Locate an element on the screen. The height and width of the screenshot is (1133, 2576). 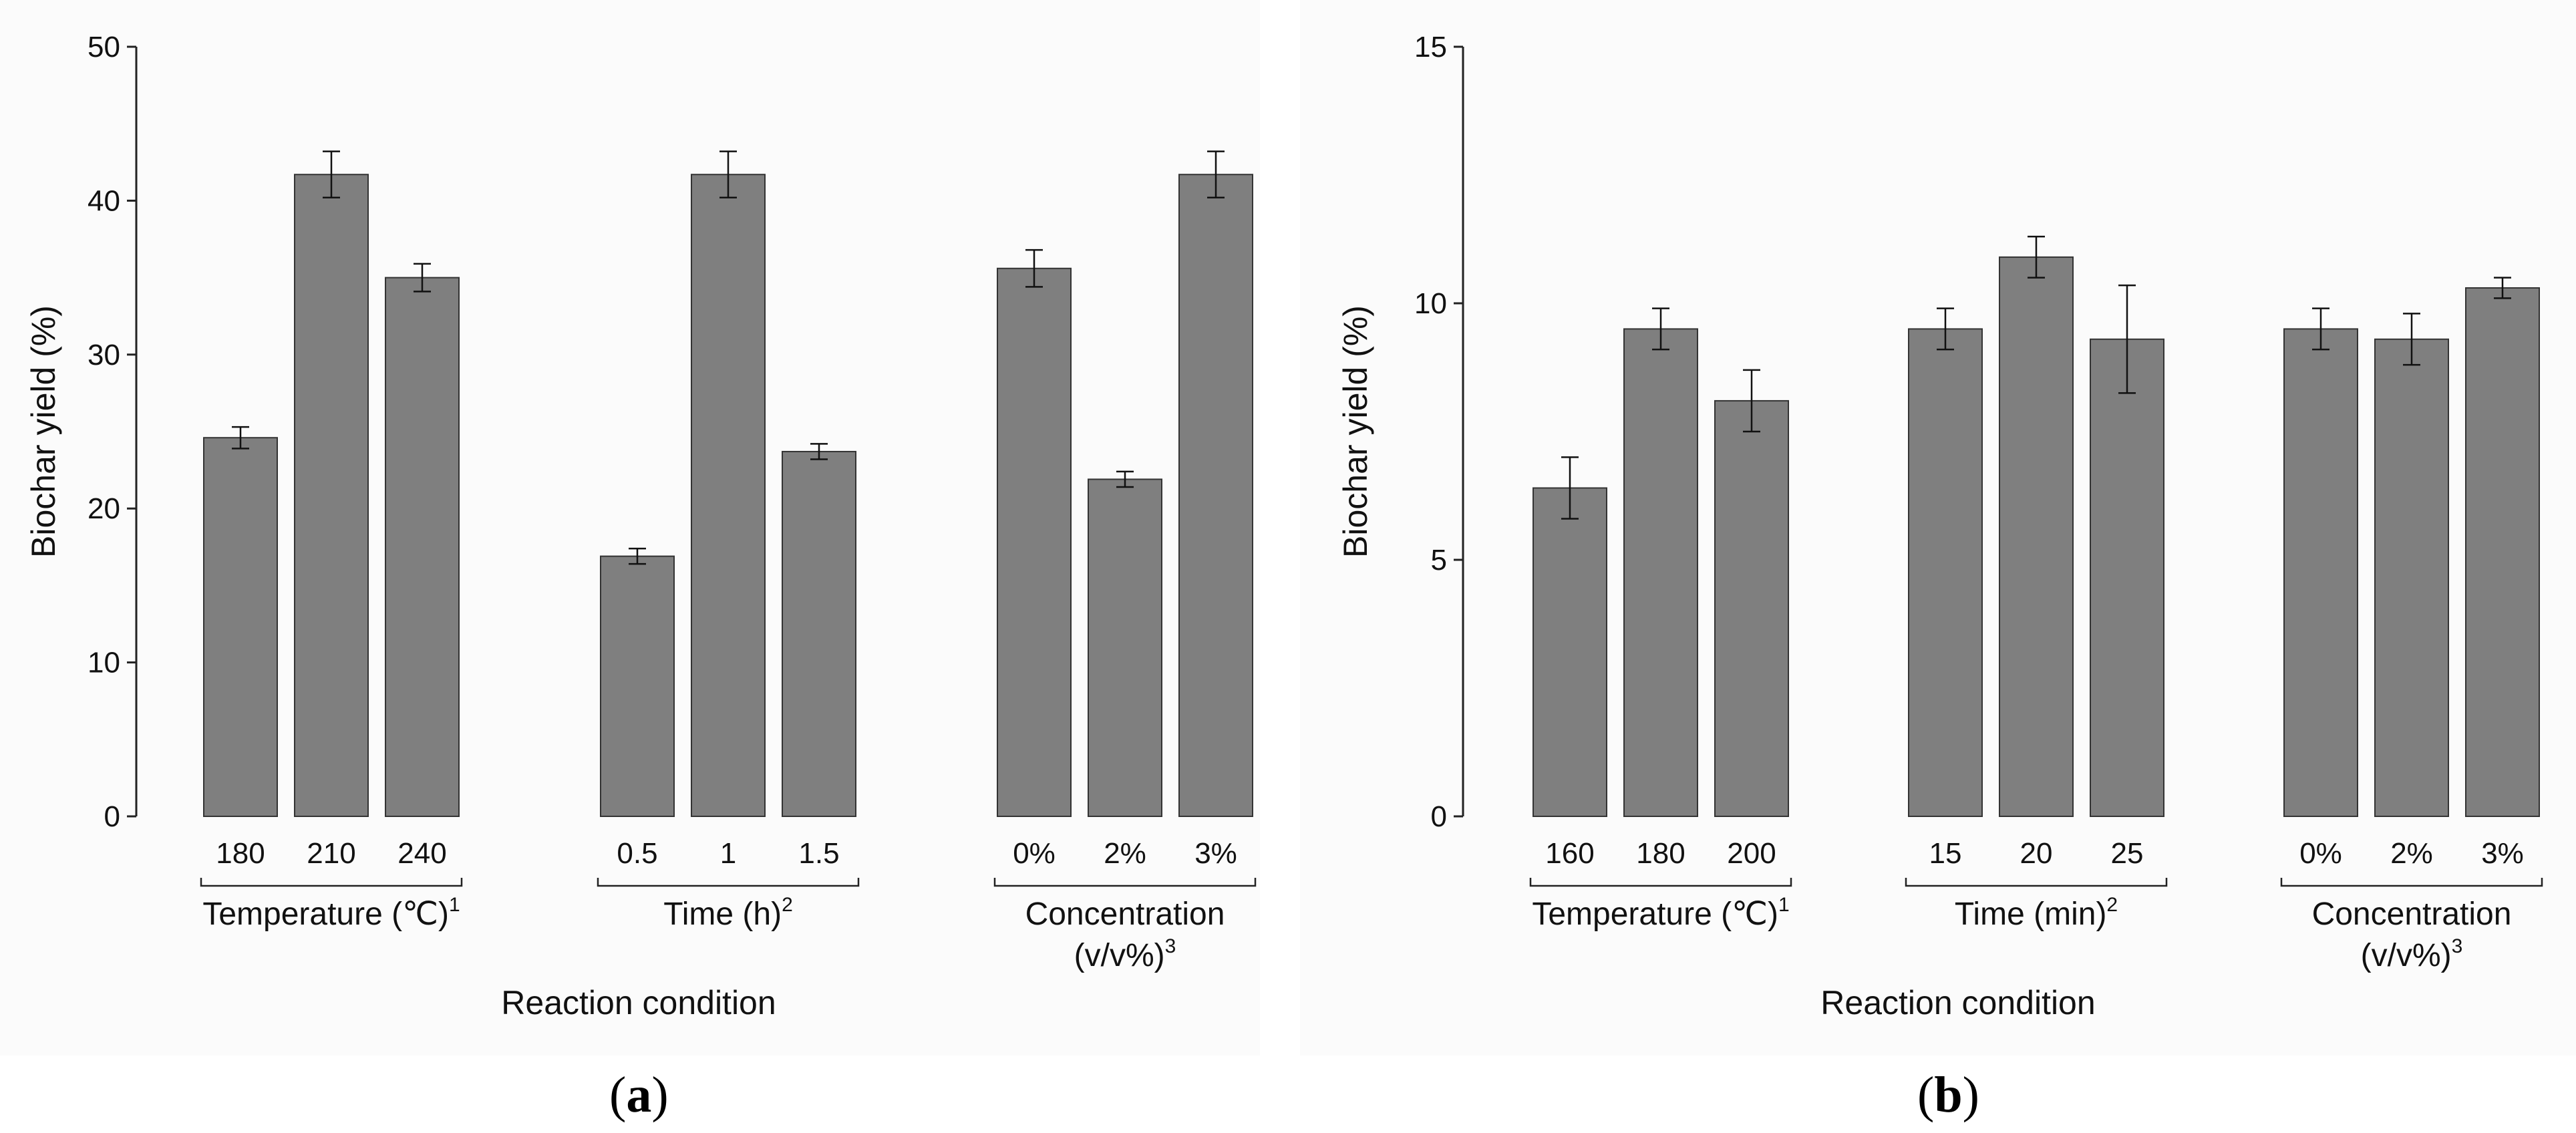
group-label-name: Time (h) is located at coordinates (722, 914).